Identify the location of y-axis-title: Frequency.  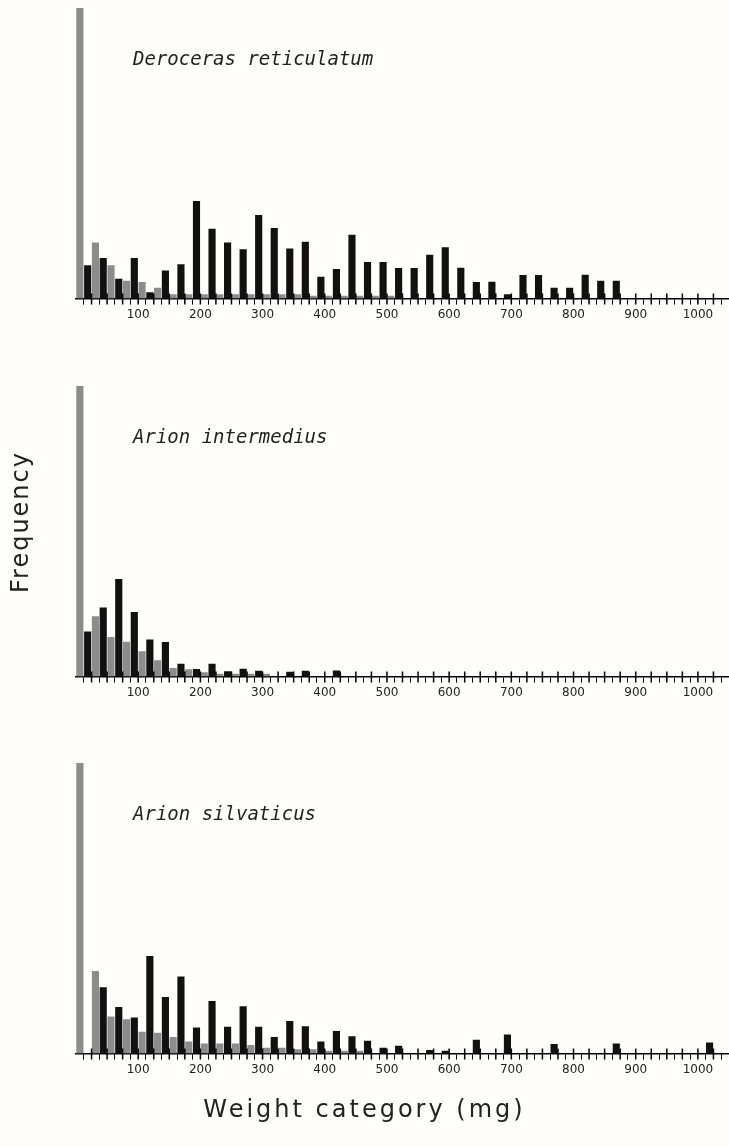
(20, 522).